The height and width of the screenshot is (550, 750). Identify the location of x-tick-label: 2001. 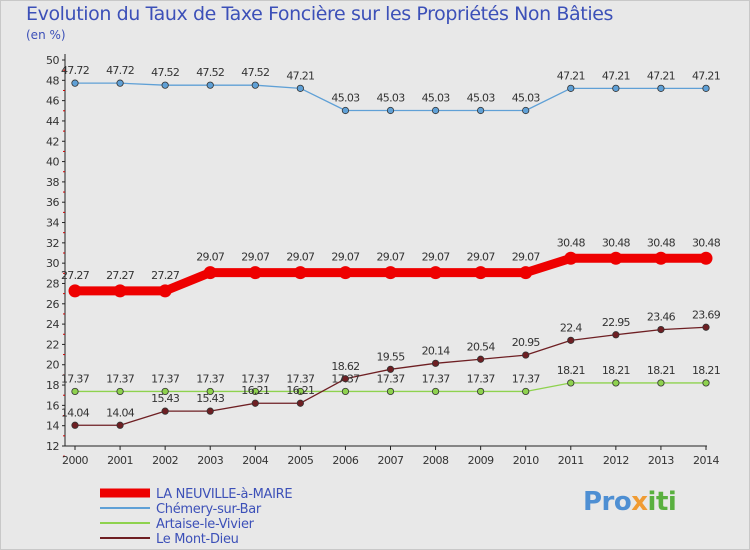
(120, 460).